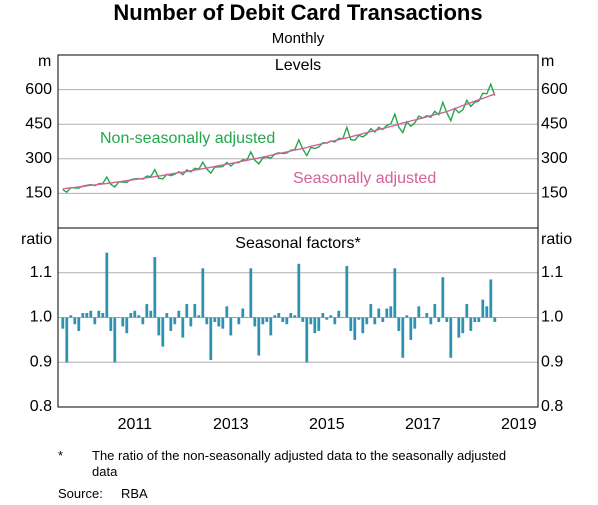 The image size is (598, 505). What do you see at coordinates (61, 455) in the screenshot?
I see `footnote-marker: *` at bounding box center [61, 455].